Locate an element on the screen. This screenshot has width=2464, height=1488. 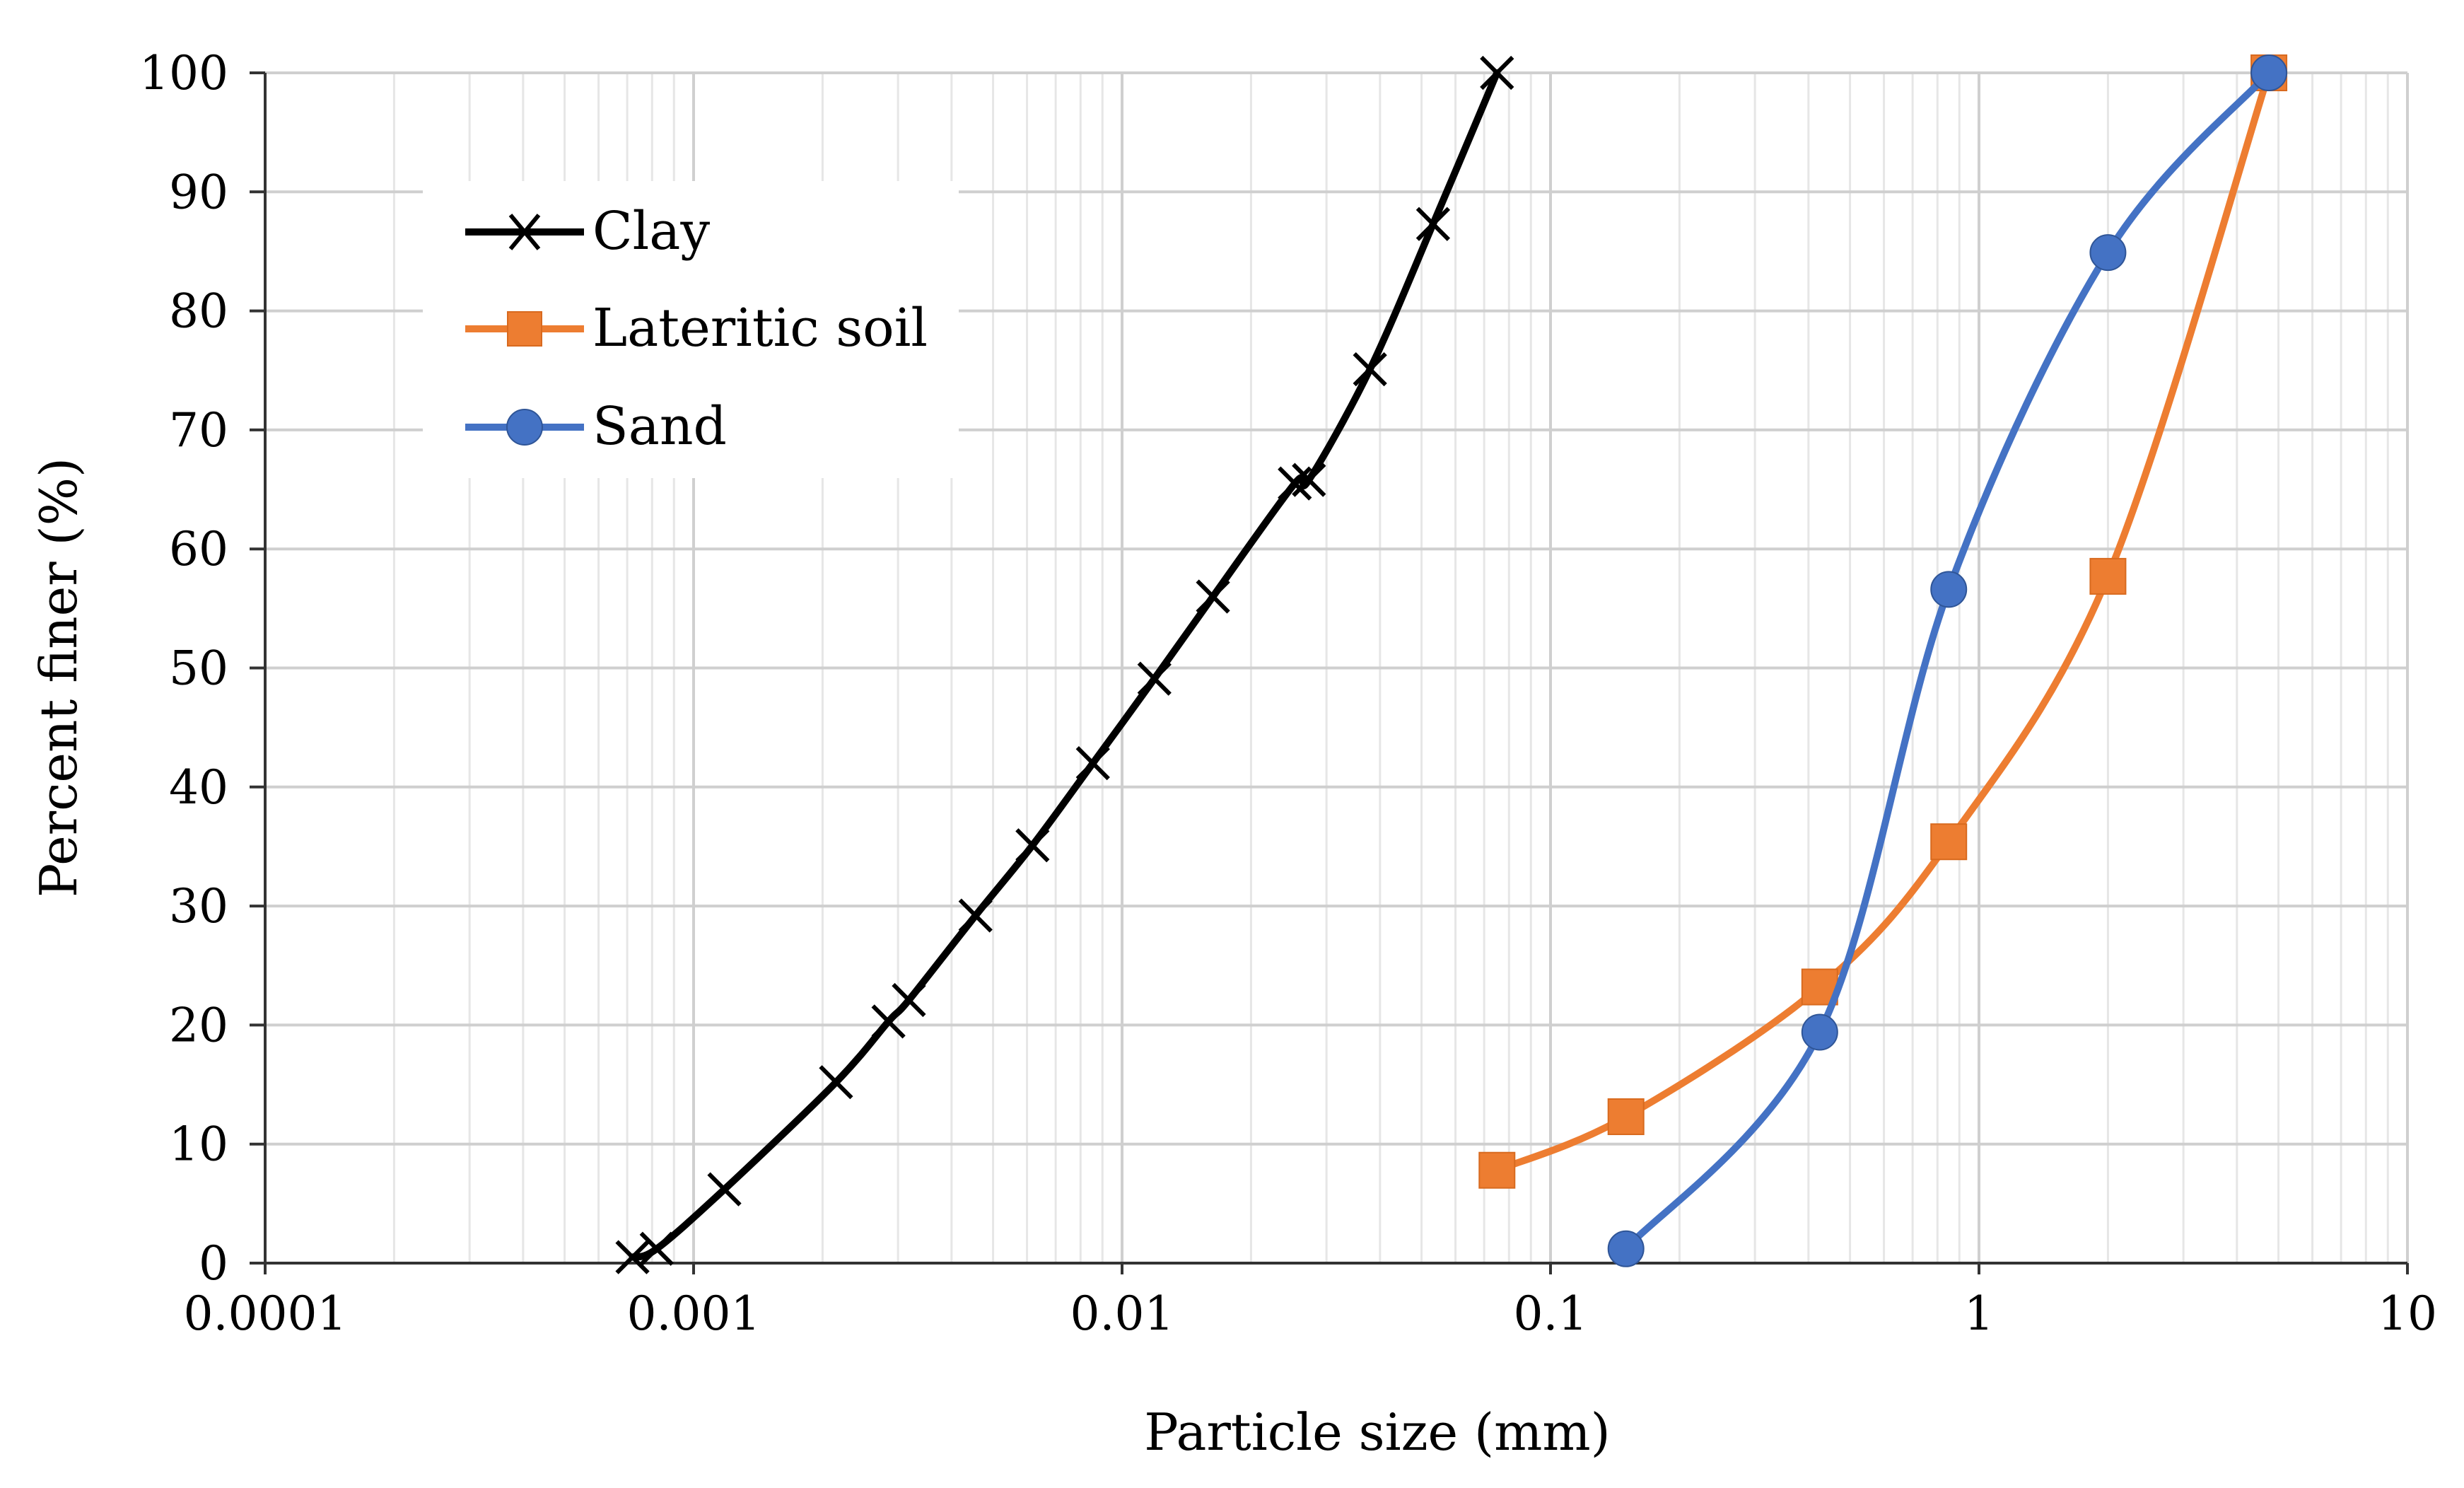
legend: Clay Lateritic soil Sand is located at coordinates (691, 330).